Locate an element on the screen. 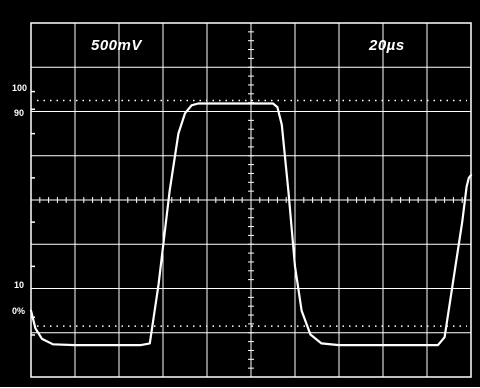 Image resolution: width=480 pixels, height=388 pixels. ref-label-10: 10 is located at coordinates (19, 285).